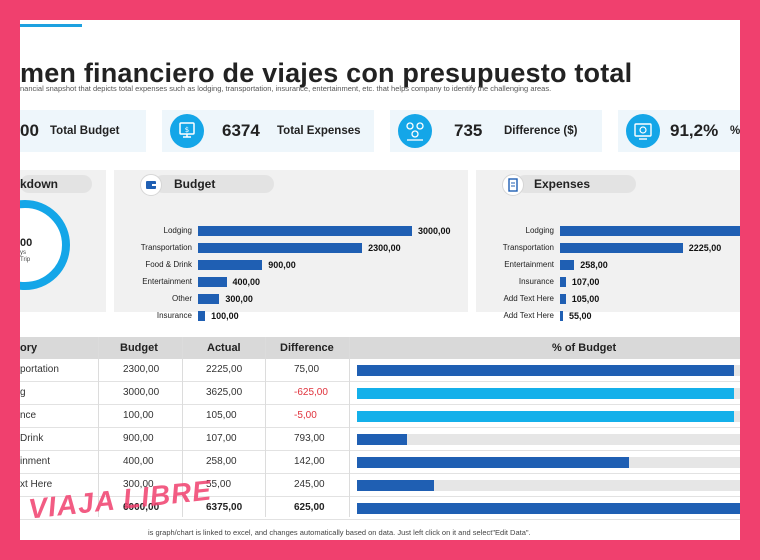 The image size is (760, 560). I want to click on cell-category: xt Here, so click(36, 484).